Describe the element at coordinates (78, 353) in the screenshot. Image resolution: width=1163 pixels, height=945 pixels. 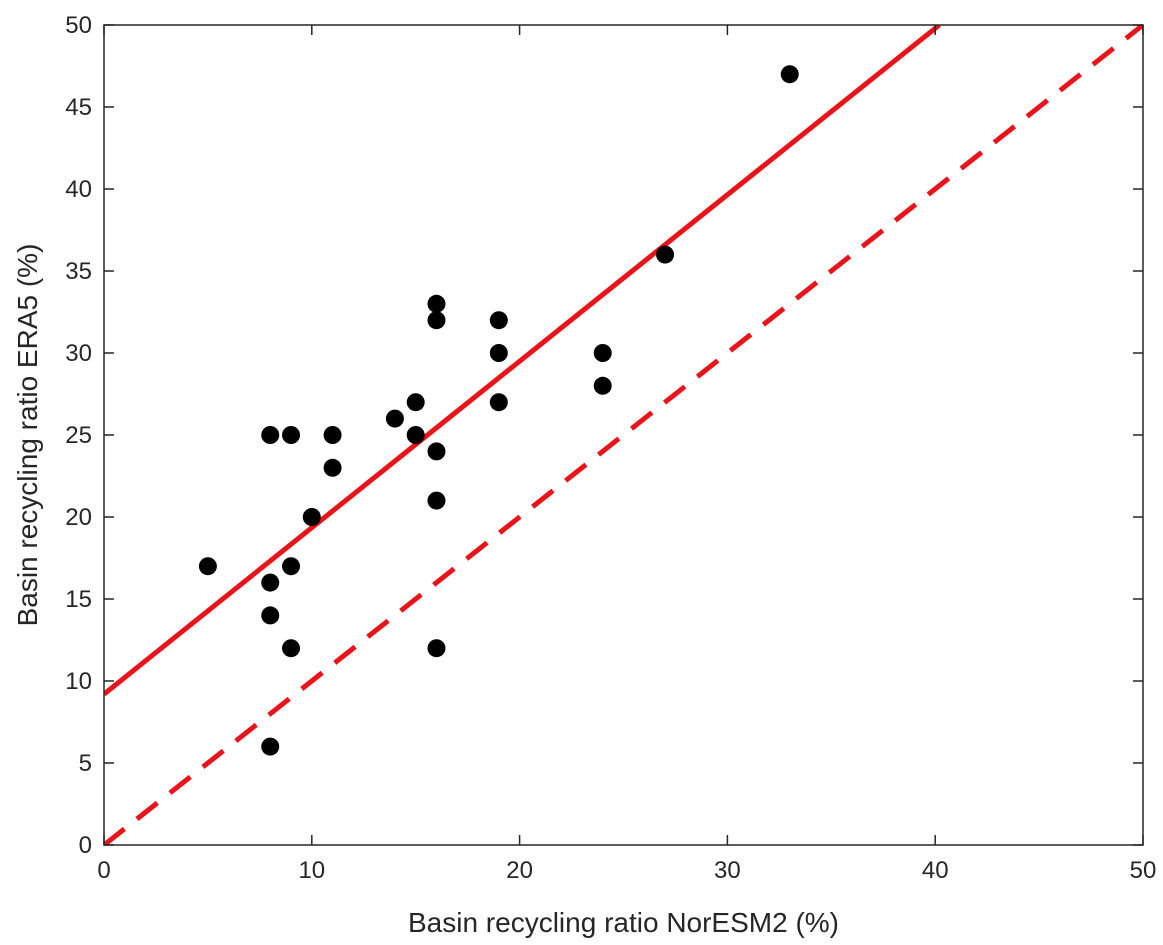
I see `y-tick-label: 30` at that location.